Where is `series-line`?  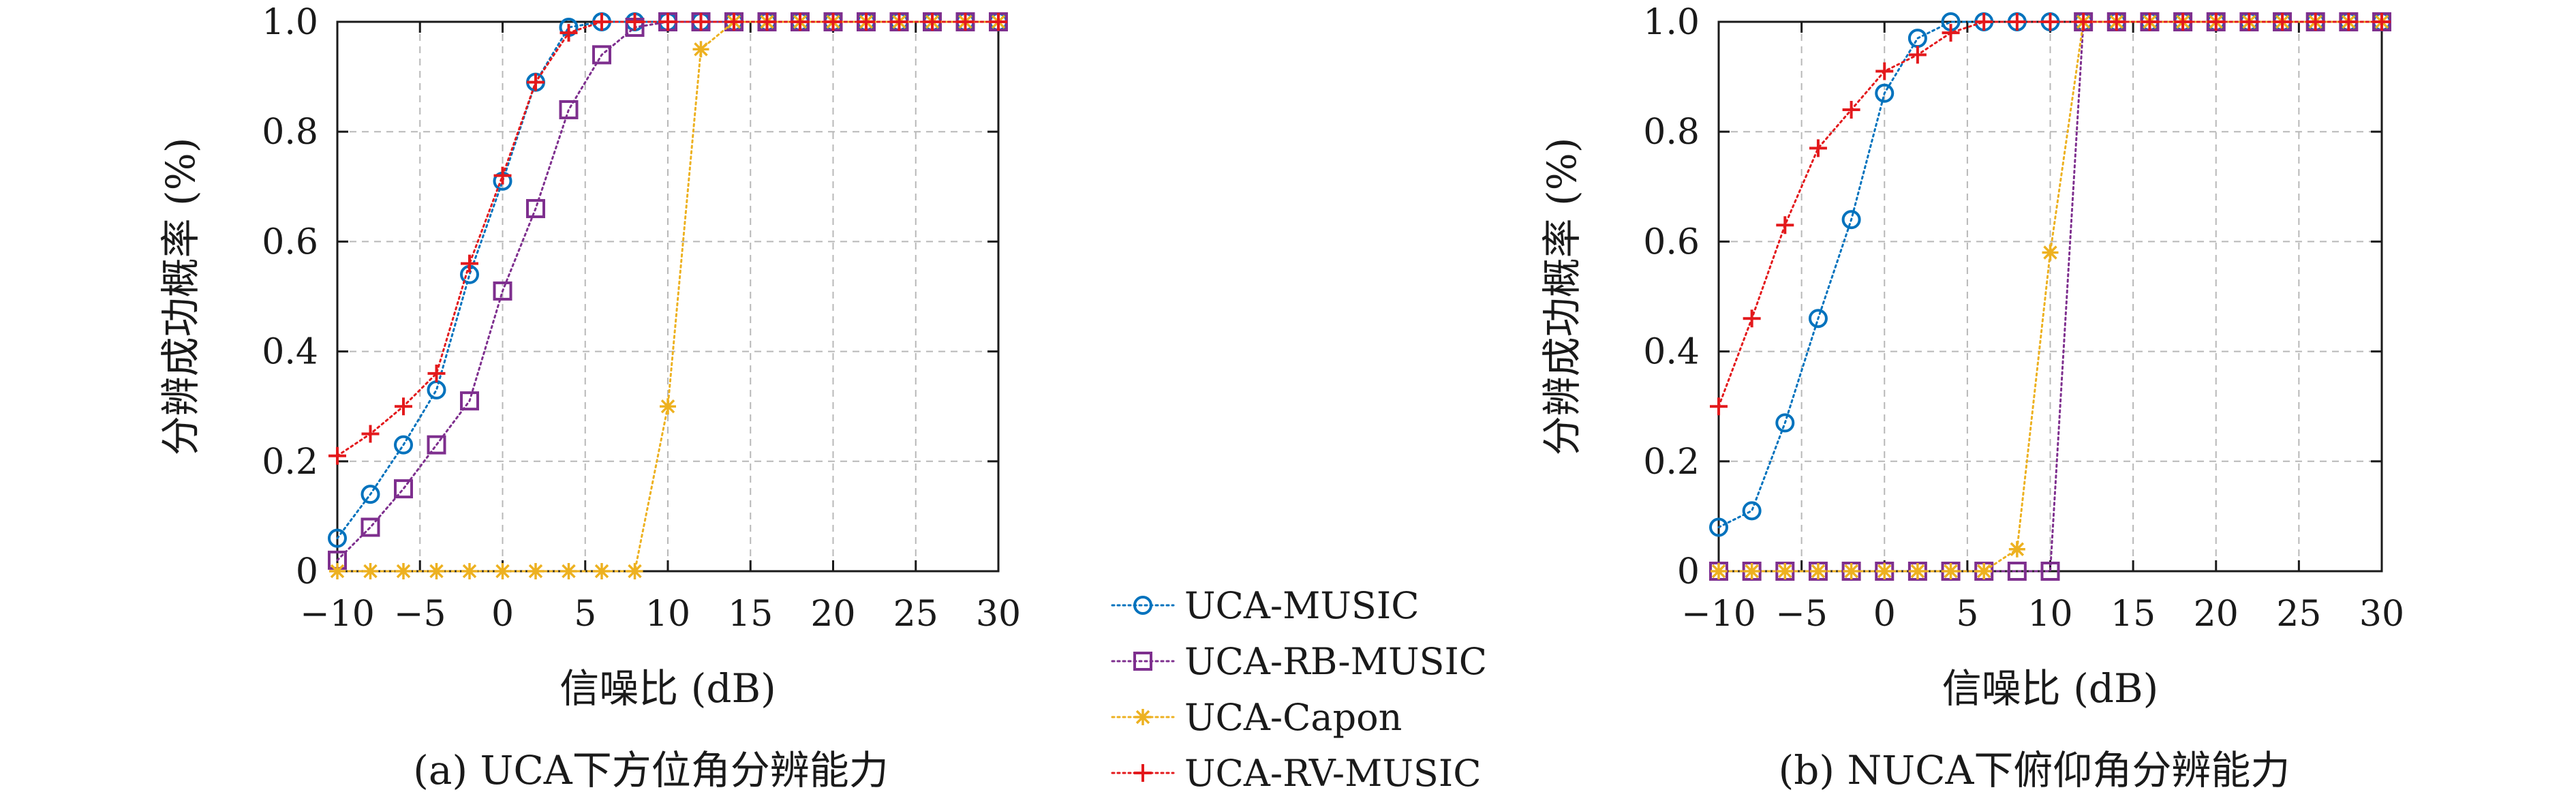
series-line is located at coordinates (668, 238).